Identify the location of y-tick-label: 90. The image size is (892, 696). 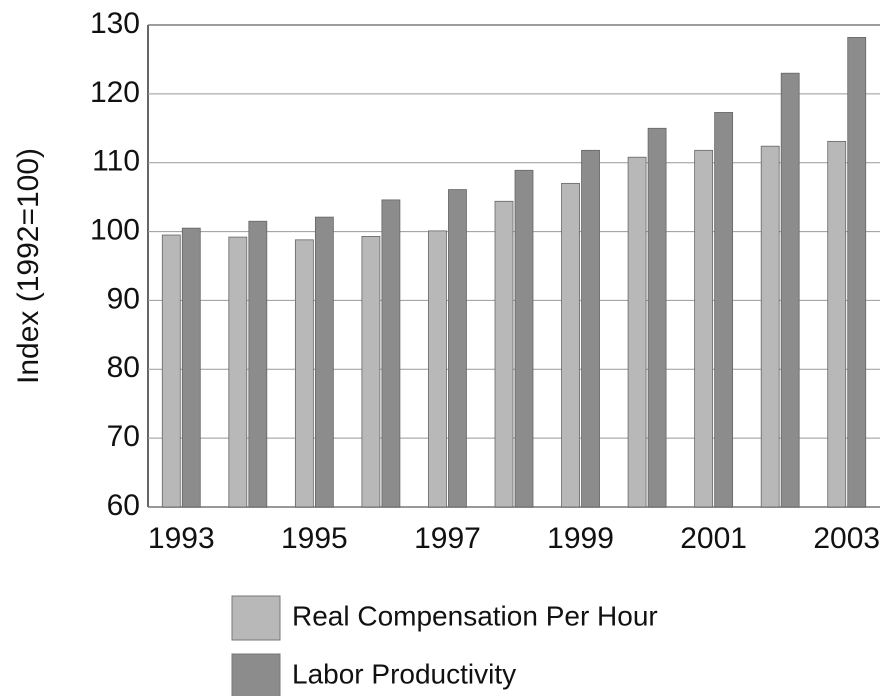
(123, 298).